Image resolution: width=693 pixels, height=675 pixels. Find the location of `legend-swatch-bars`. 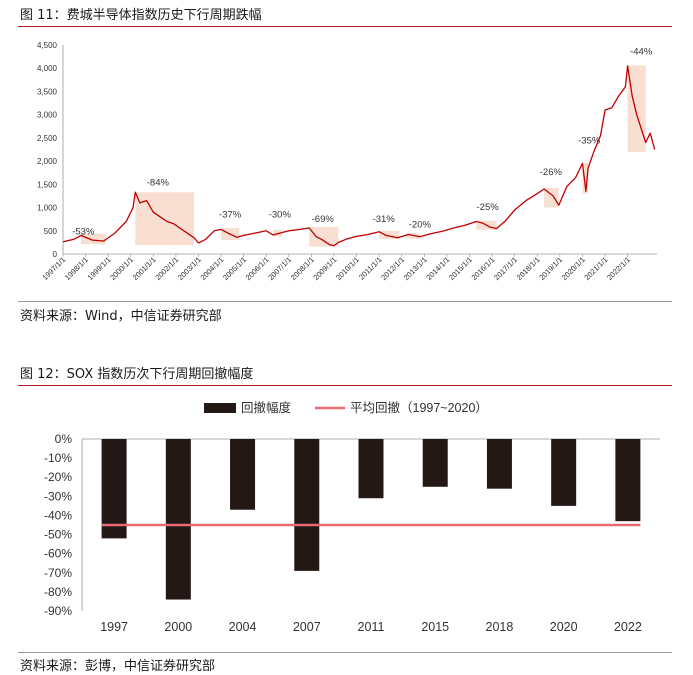

legend-swatch-bars is located at coordinates (220, 408).